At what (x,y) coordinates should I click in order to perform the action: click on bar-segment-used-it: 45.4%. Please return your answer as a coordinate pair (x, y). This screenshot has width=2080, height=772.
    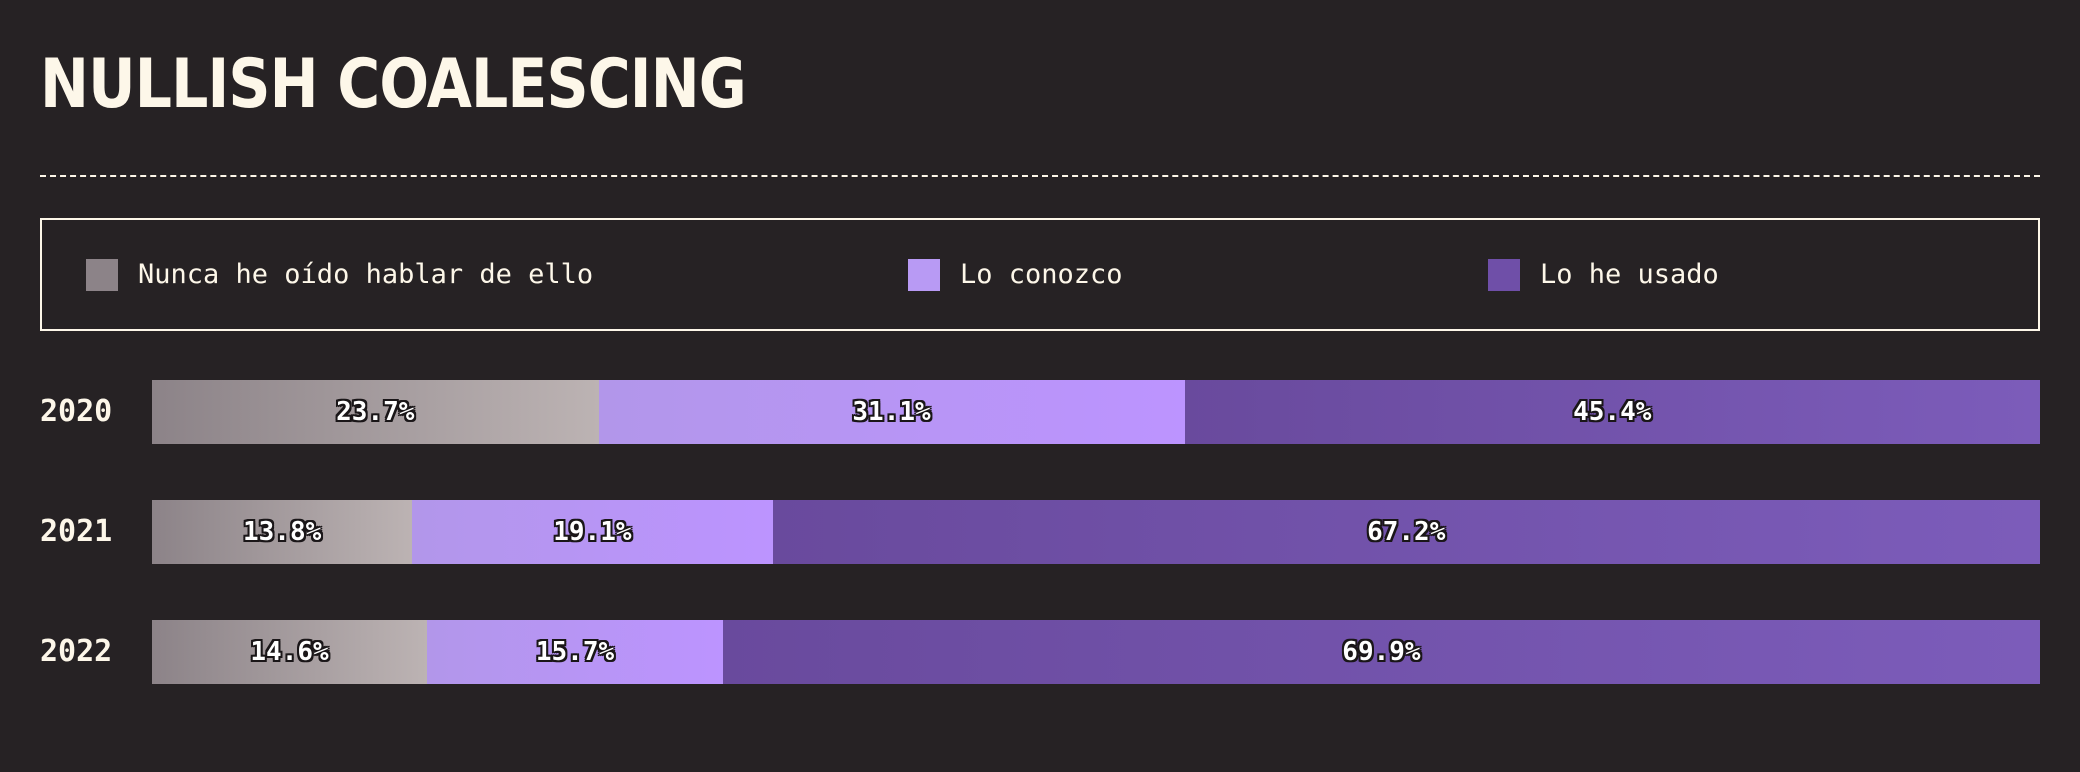
    Looking at the image, I should click on (1612, 412).